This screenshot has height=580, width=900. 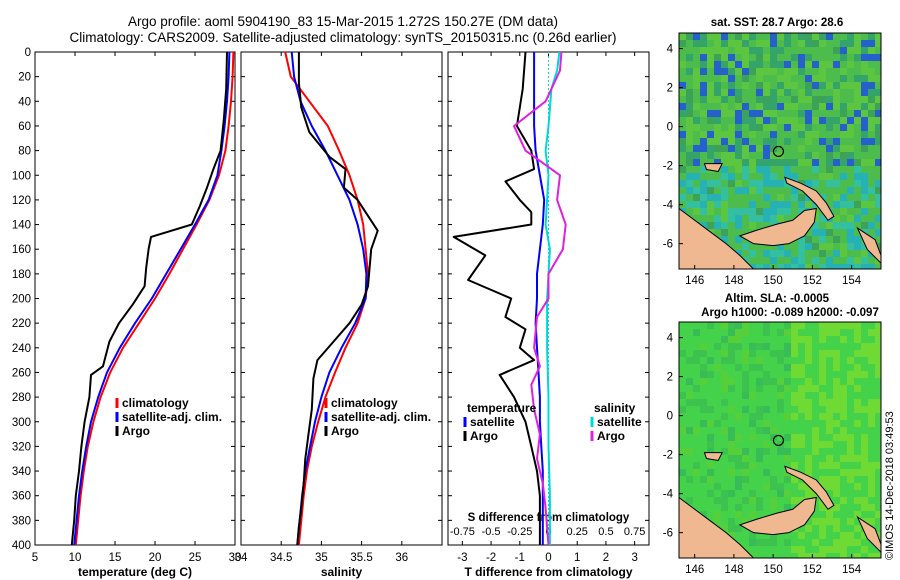 I want to click on temperature-xtick-label: 15, so click(x=115, y=558).